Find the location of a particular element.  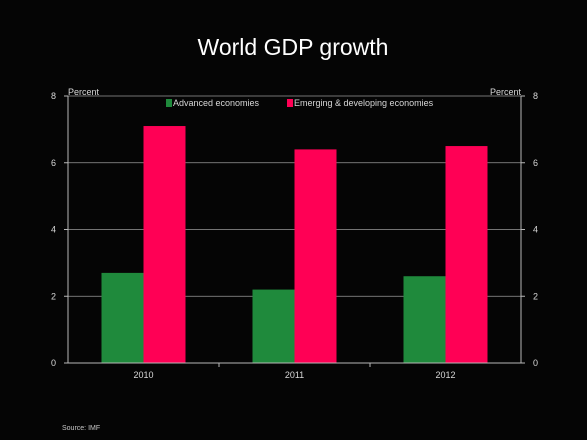

y-tick-label-right: 8 is located at coordinates (535, 96).